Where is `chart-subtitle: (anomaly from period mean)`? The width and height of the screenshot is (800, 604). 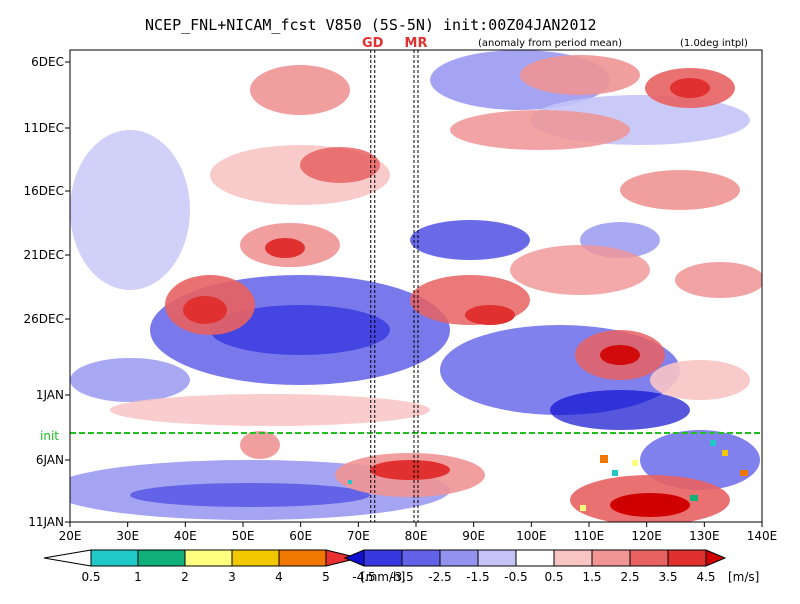
chart-subtitle: (anomaly from period mean) is located at coordinates (550, 43).